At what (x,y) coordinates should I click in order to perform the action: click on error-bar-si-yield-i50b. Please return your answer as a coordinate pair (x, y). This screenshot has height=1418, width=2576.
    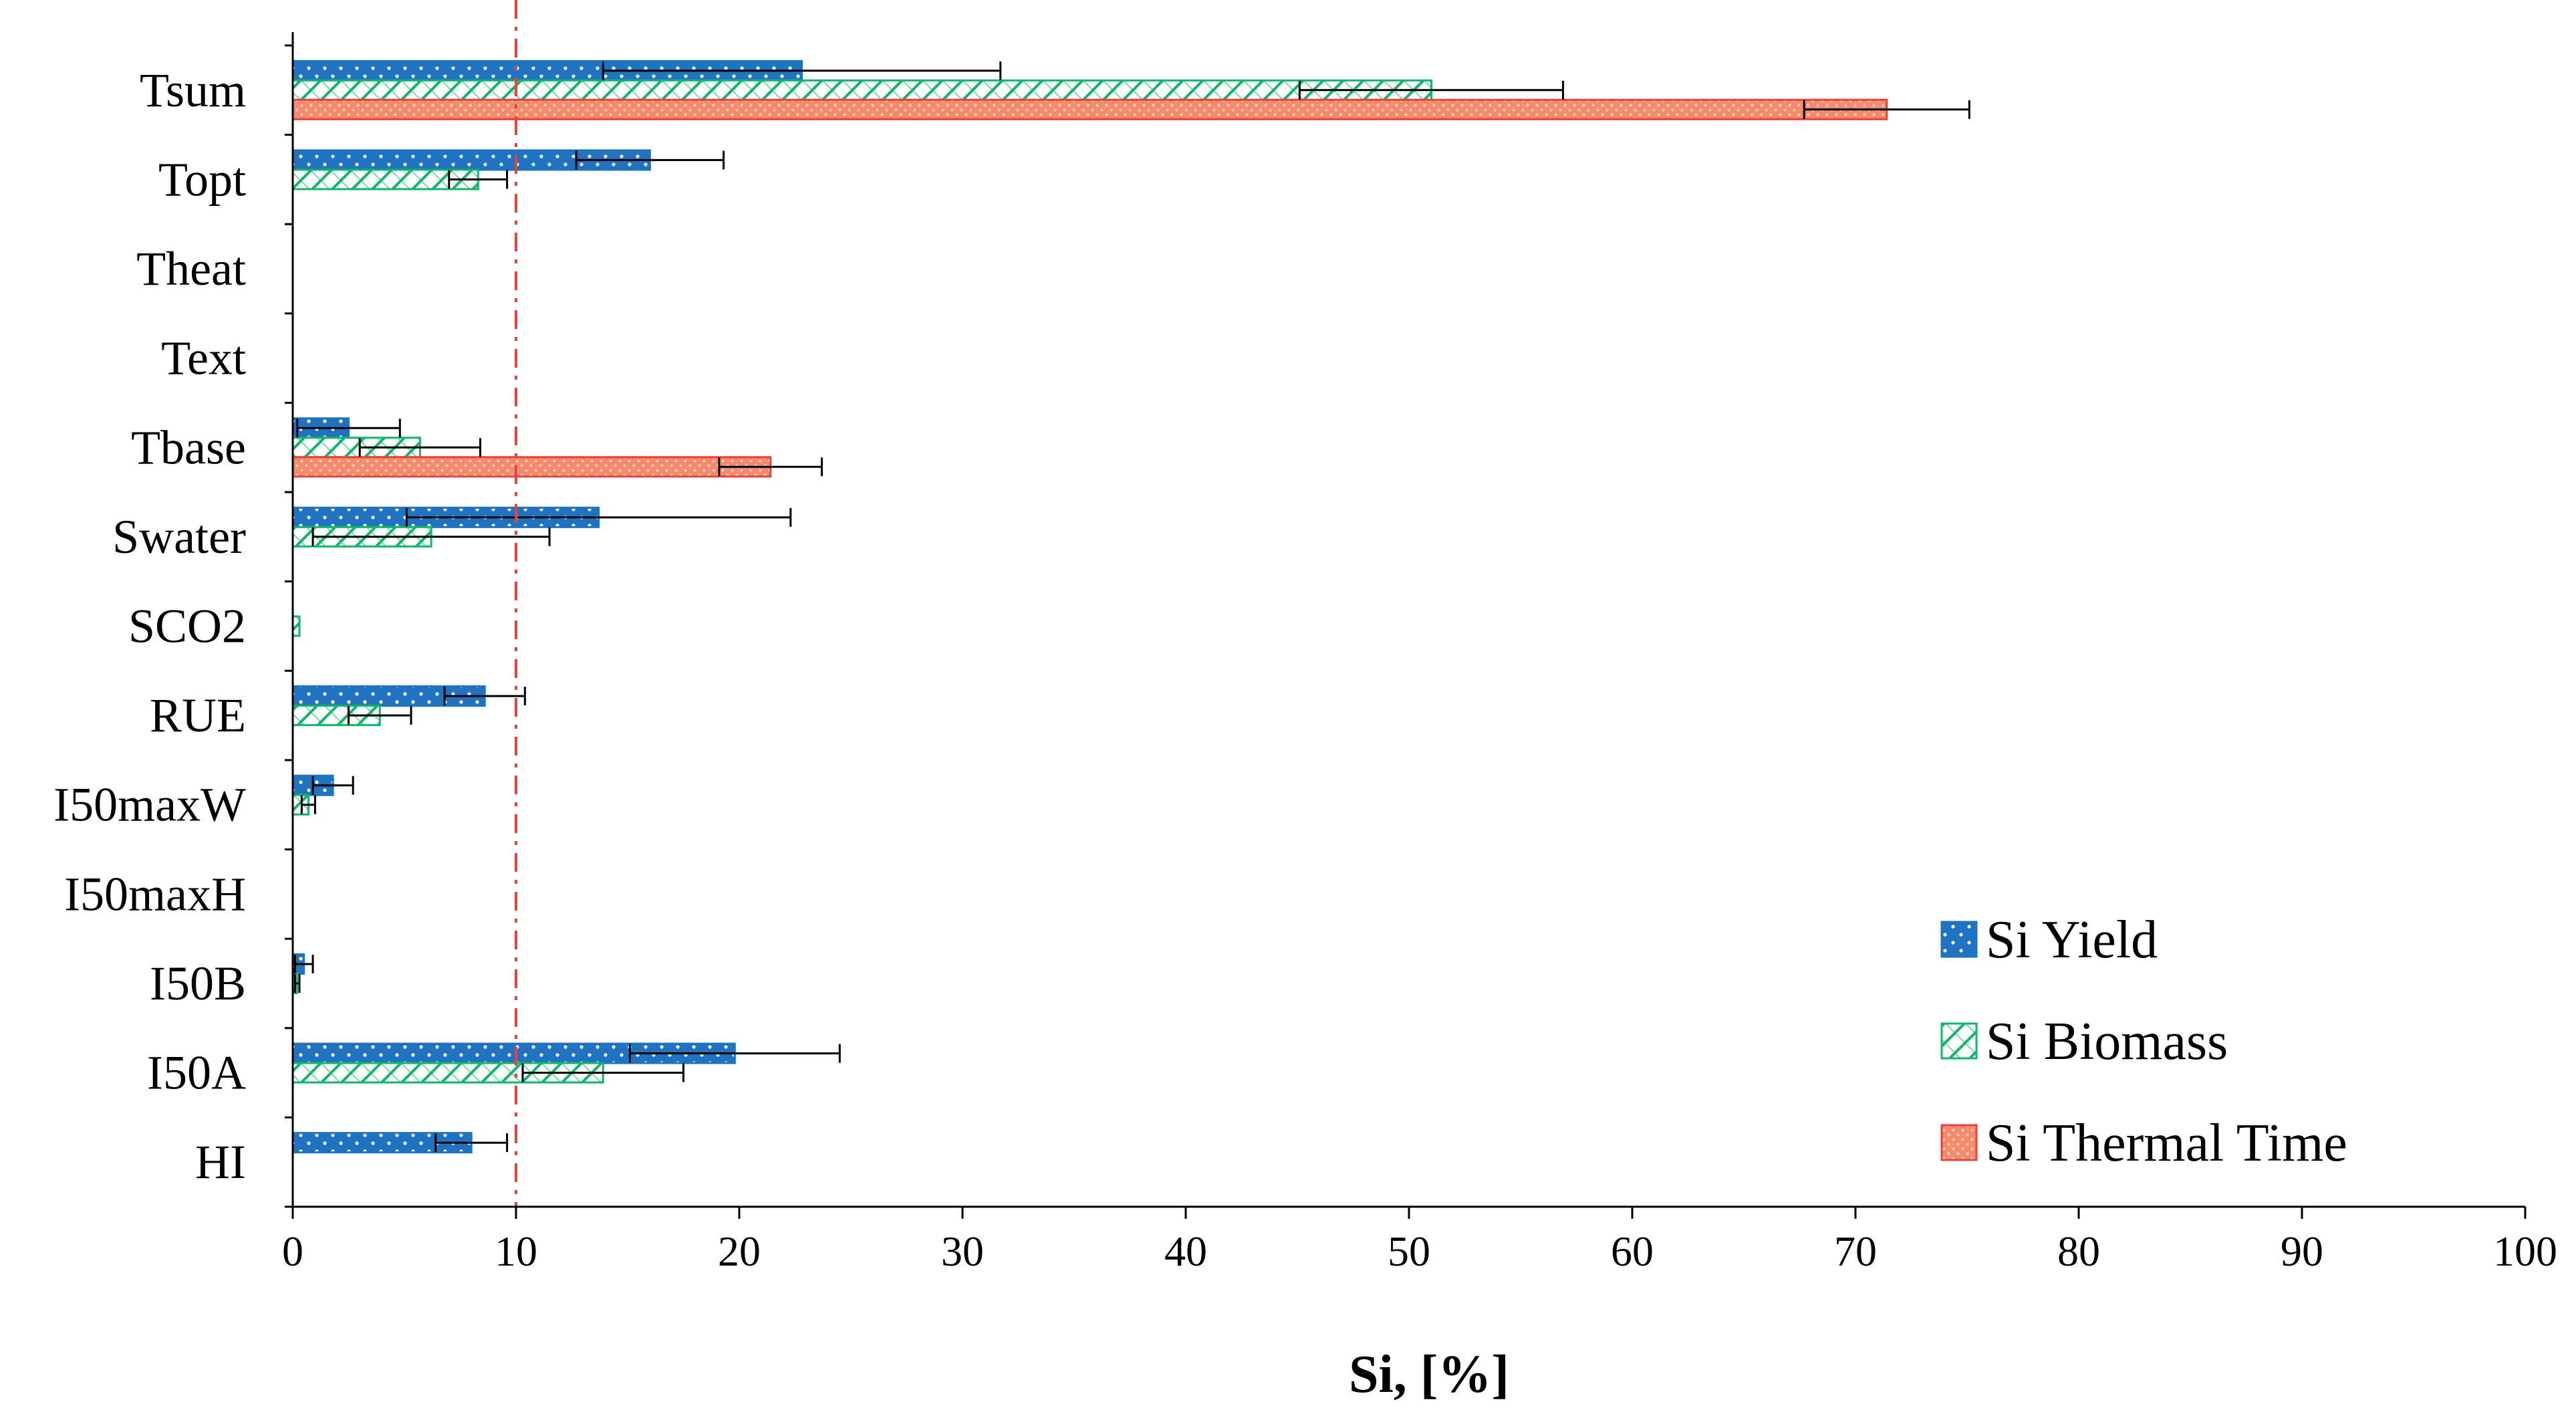
    Looking at the image, I should click on (303, 963).